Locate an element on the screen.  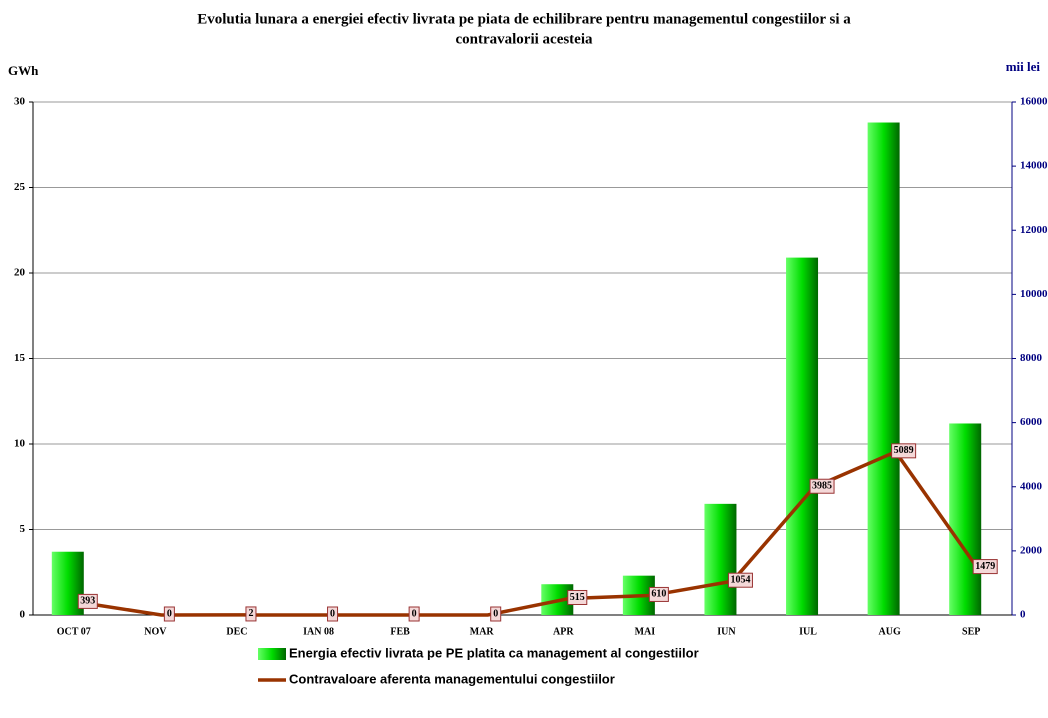
data-label: 515 is located at coordinates (577, 597).